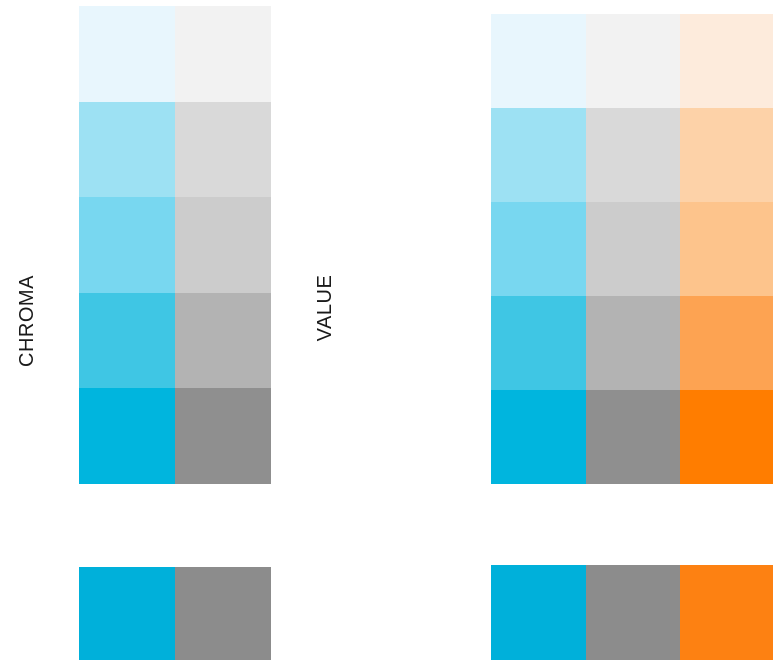  What do you see at coordinates (127, 245) in the screenshot?
I see `left-scale-swatch-r3-c1` at bounding box center [127, 245].